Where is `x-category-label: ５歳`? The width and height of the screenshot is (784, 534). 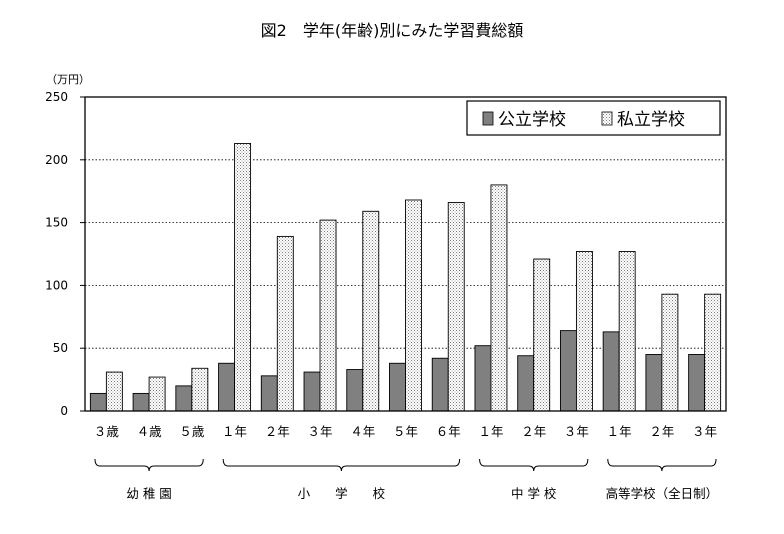
x-category-label: ５歳 is located at coordinates (192, 431).